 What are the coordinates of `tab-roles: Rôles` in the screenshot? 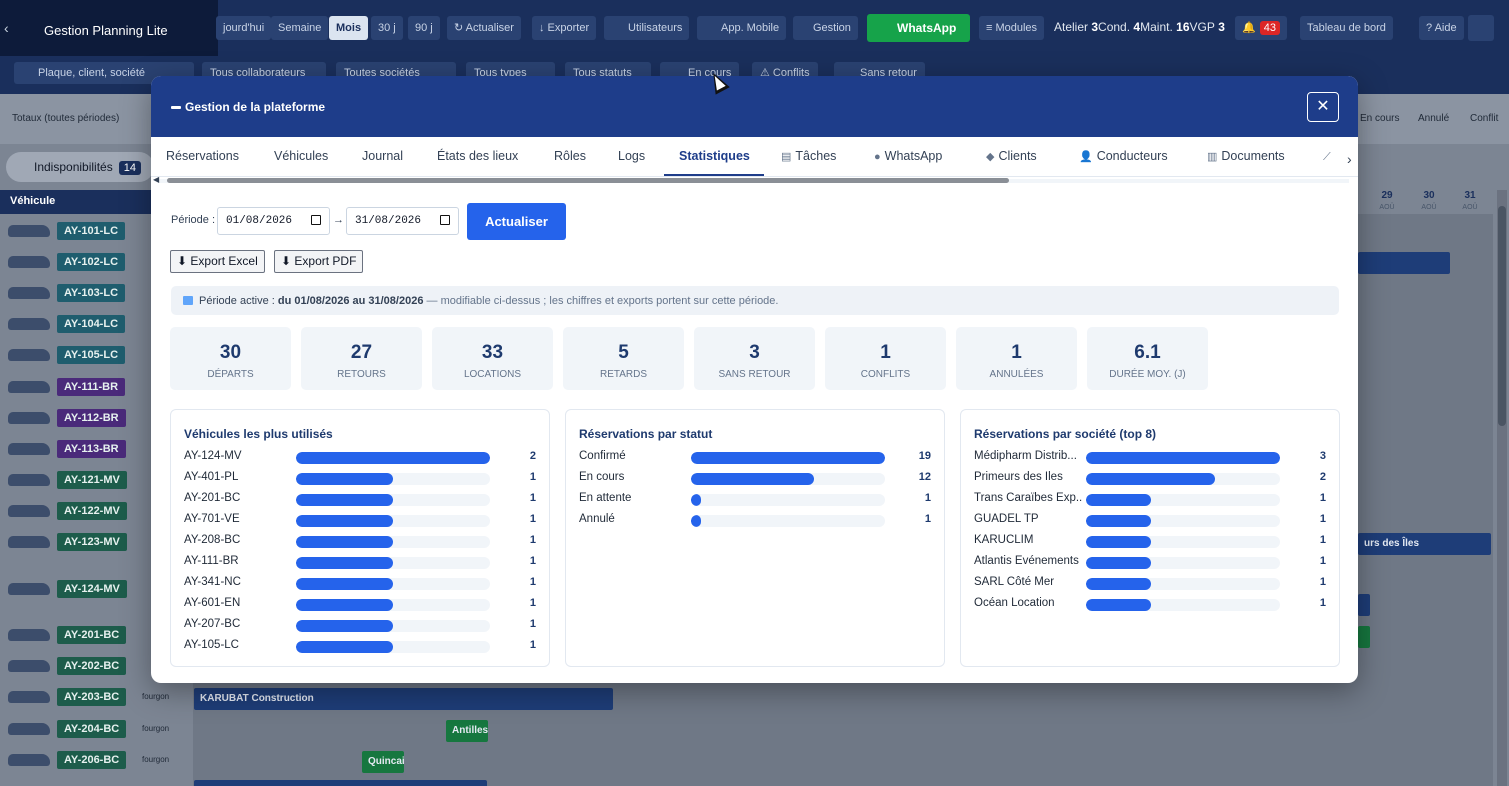 It's located at (570, 156).